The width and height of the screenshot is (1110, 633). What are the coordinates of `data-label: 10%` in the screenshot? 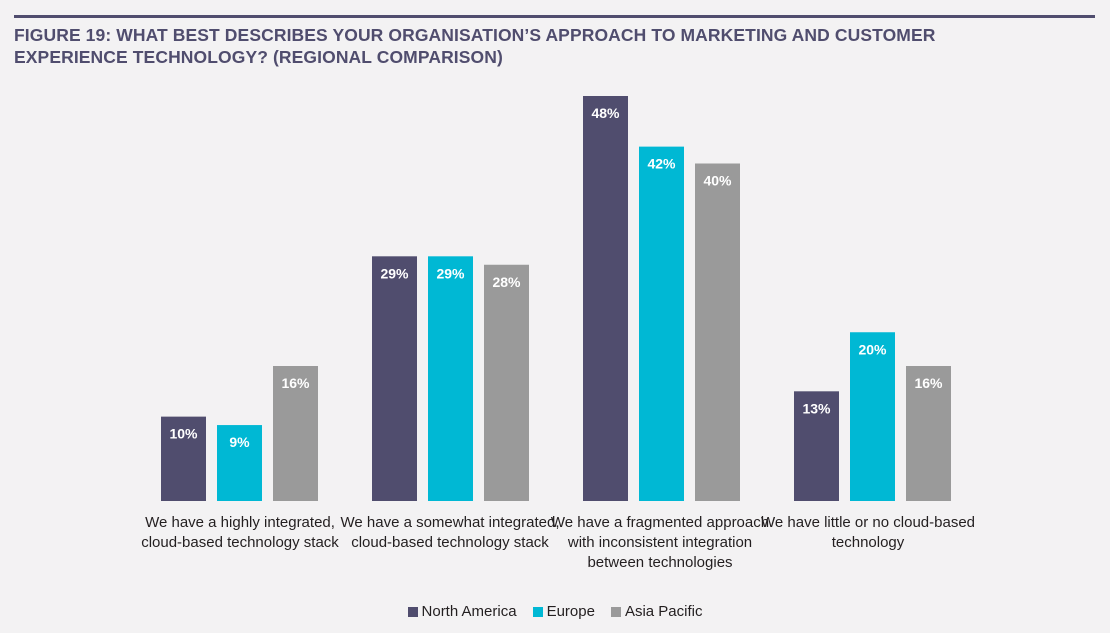 It's located at (183, 434).